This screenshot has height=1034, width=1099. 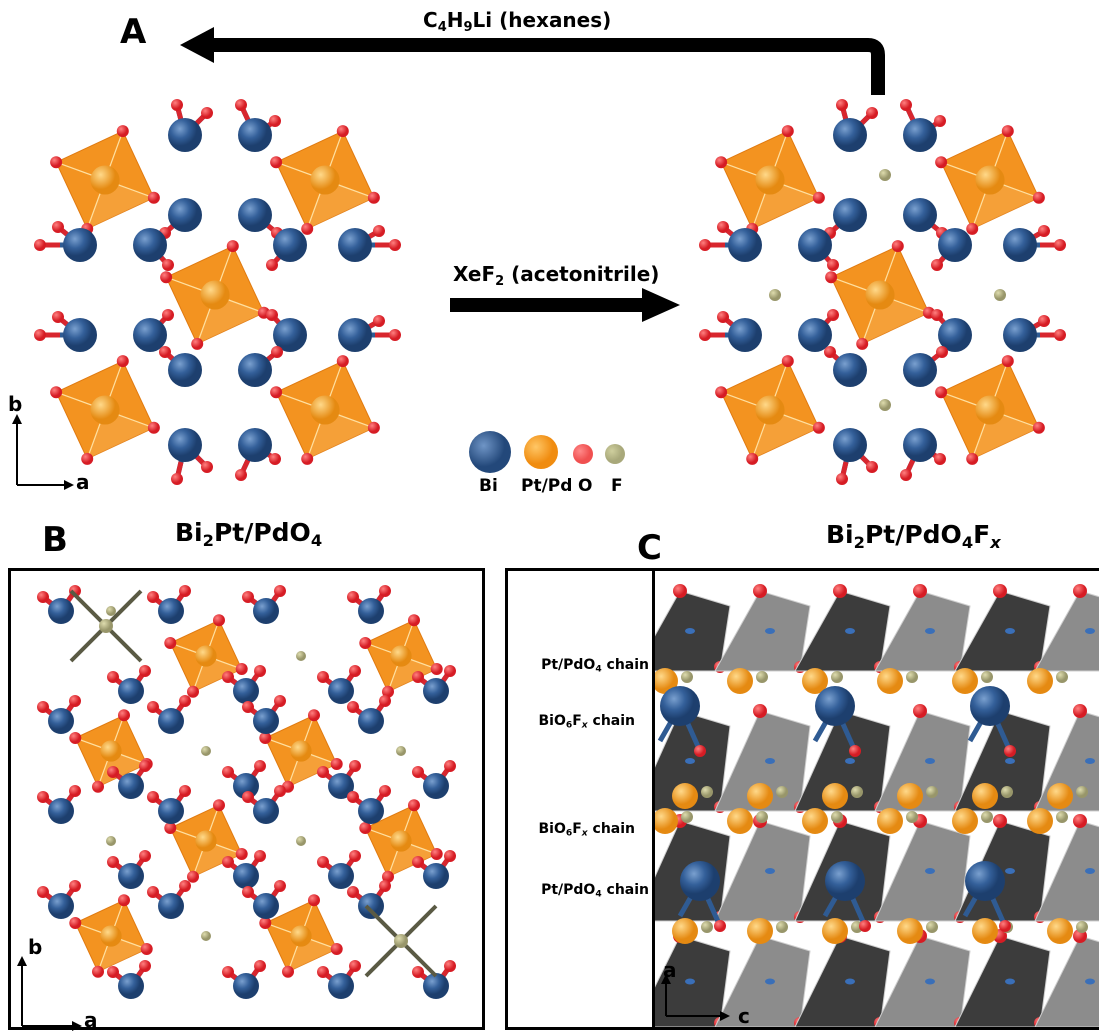 I want to click on parent-structure, so click(x=217, y=292).